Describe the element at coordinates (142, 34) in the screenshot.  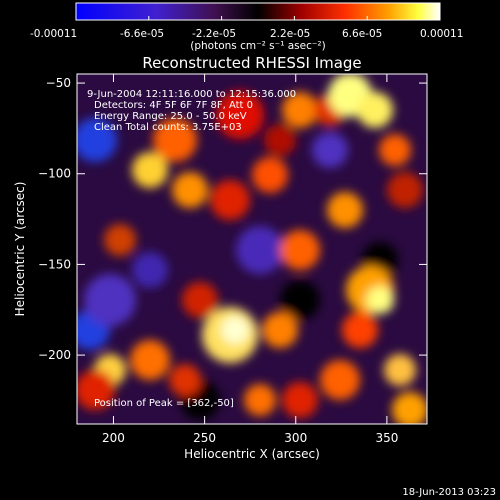
I see `colorbar-tick-label: -6.6e-05` at that location.